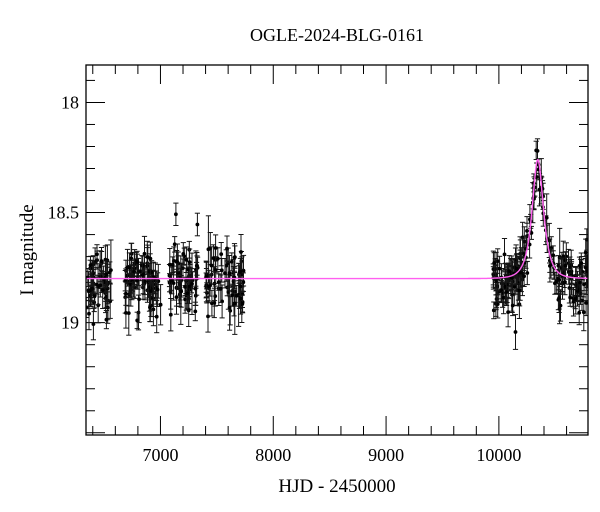  What do you see at coordinates (337, 35) in the screenshot?
I see `chart-title: OGLE-2024-BLG-0161` at bounding box center [337, 35].